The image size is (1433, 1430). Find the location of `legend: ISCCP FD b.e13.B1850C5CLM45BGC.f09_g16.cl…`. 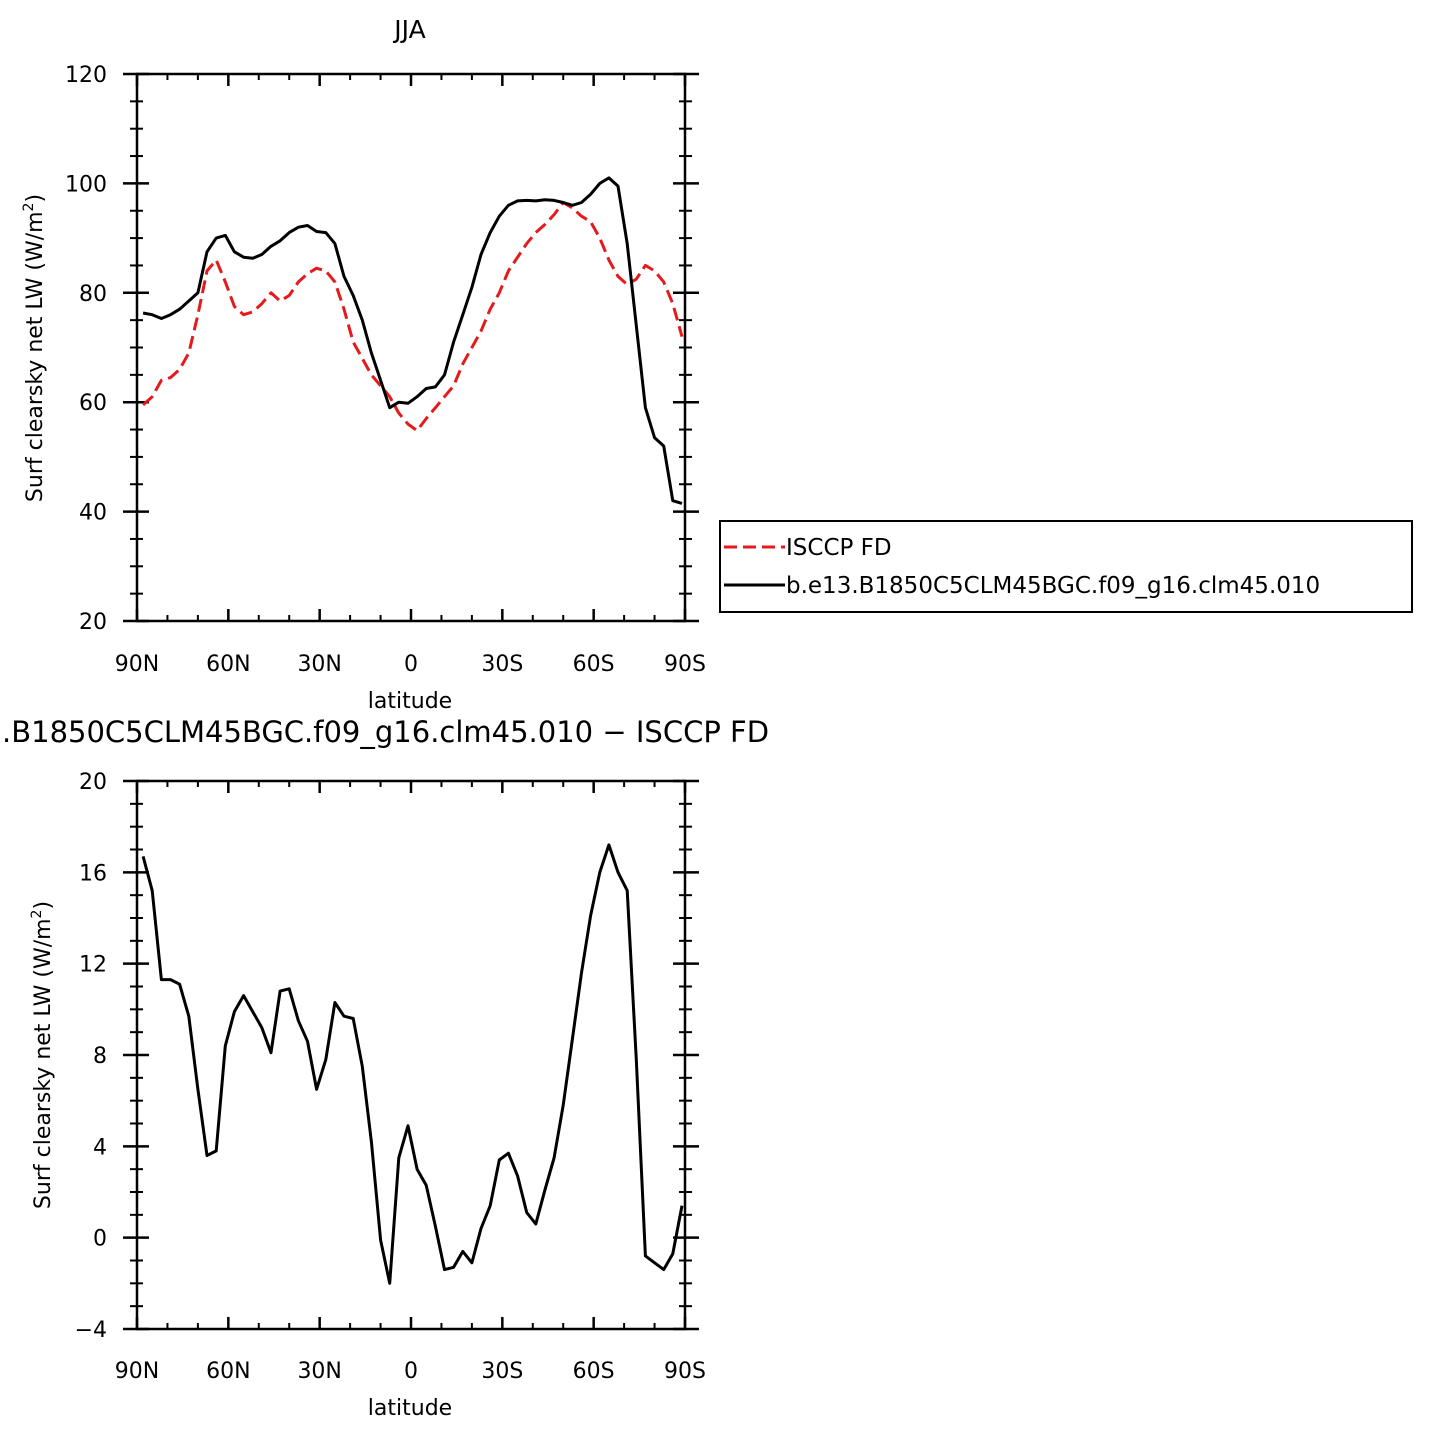

legend: ISCCP FD b.e13.B1850C5CLM45BGC.f09_g16.cl… is located at coordinates (1066, 566).